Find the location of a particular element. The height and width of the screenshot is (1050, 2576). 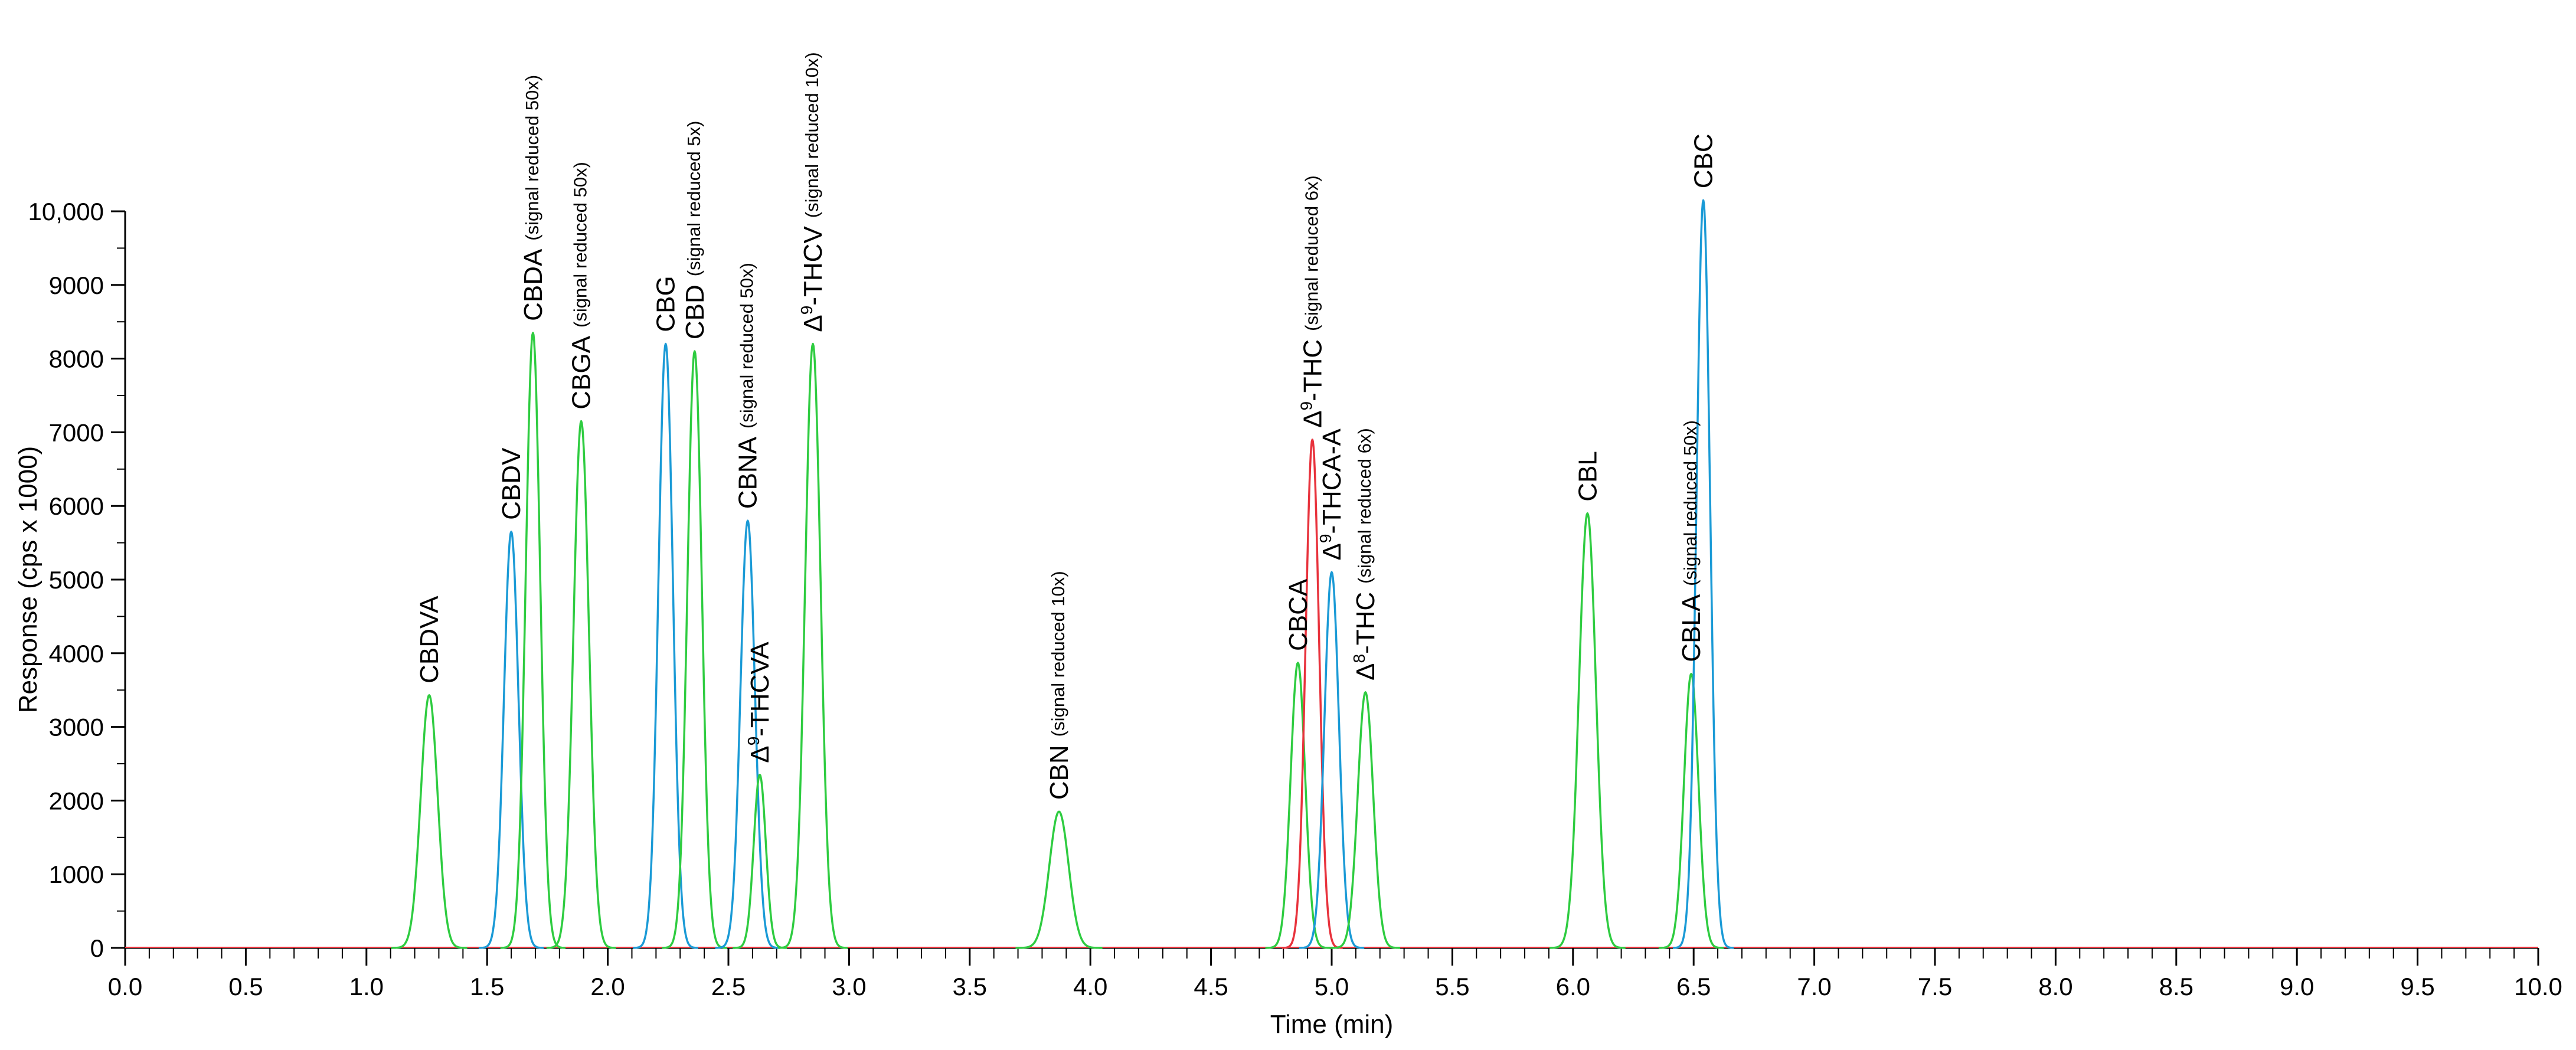

peak-label-text: Δ9-THCVA is located at coordinates (759, 702).